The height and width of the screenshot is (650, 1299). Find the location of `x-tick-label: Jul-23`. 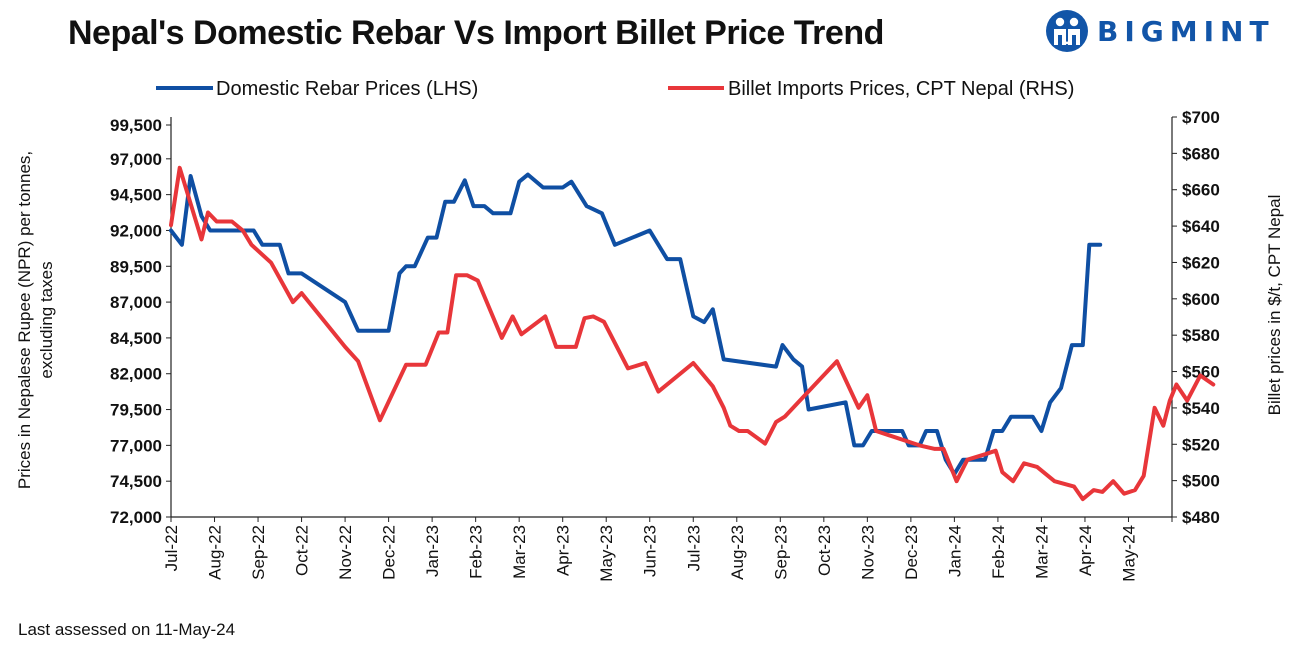

x-tick-label: Jul-23 is located at coordinates (693, 548).